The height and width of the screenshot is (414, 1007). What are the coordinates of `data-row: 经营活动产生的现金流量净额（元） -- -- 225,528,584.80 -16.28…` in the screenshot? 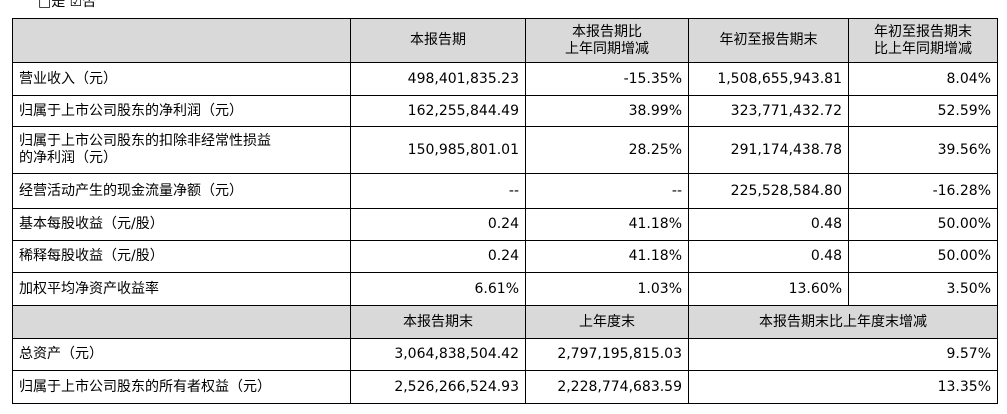 It's located at (505, 191).